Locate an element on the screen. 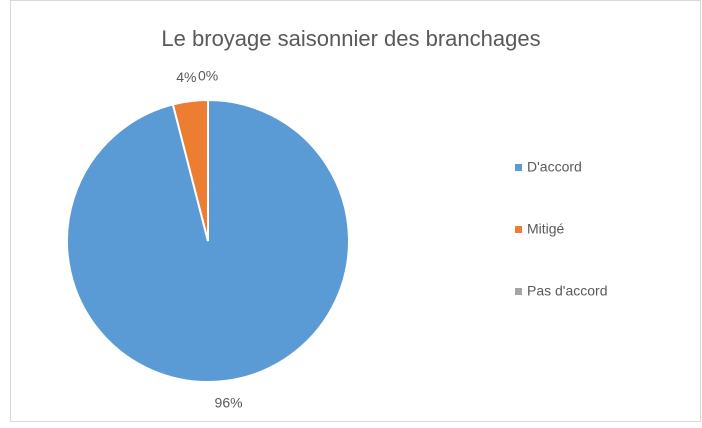  data-label: 0% is located at coordinates (208, 76).